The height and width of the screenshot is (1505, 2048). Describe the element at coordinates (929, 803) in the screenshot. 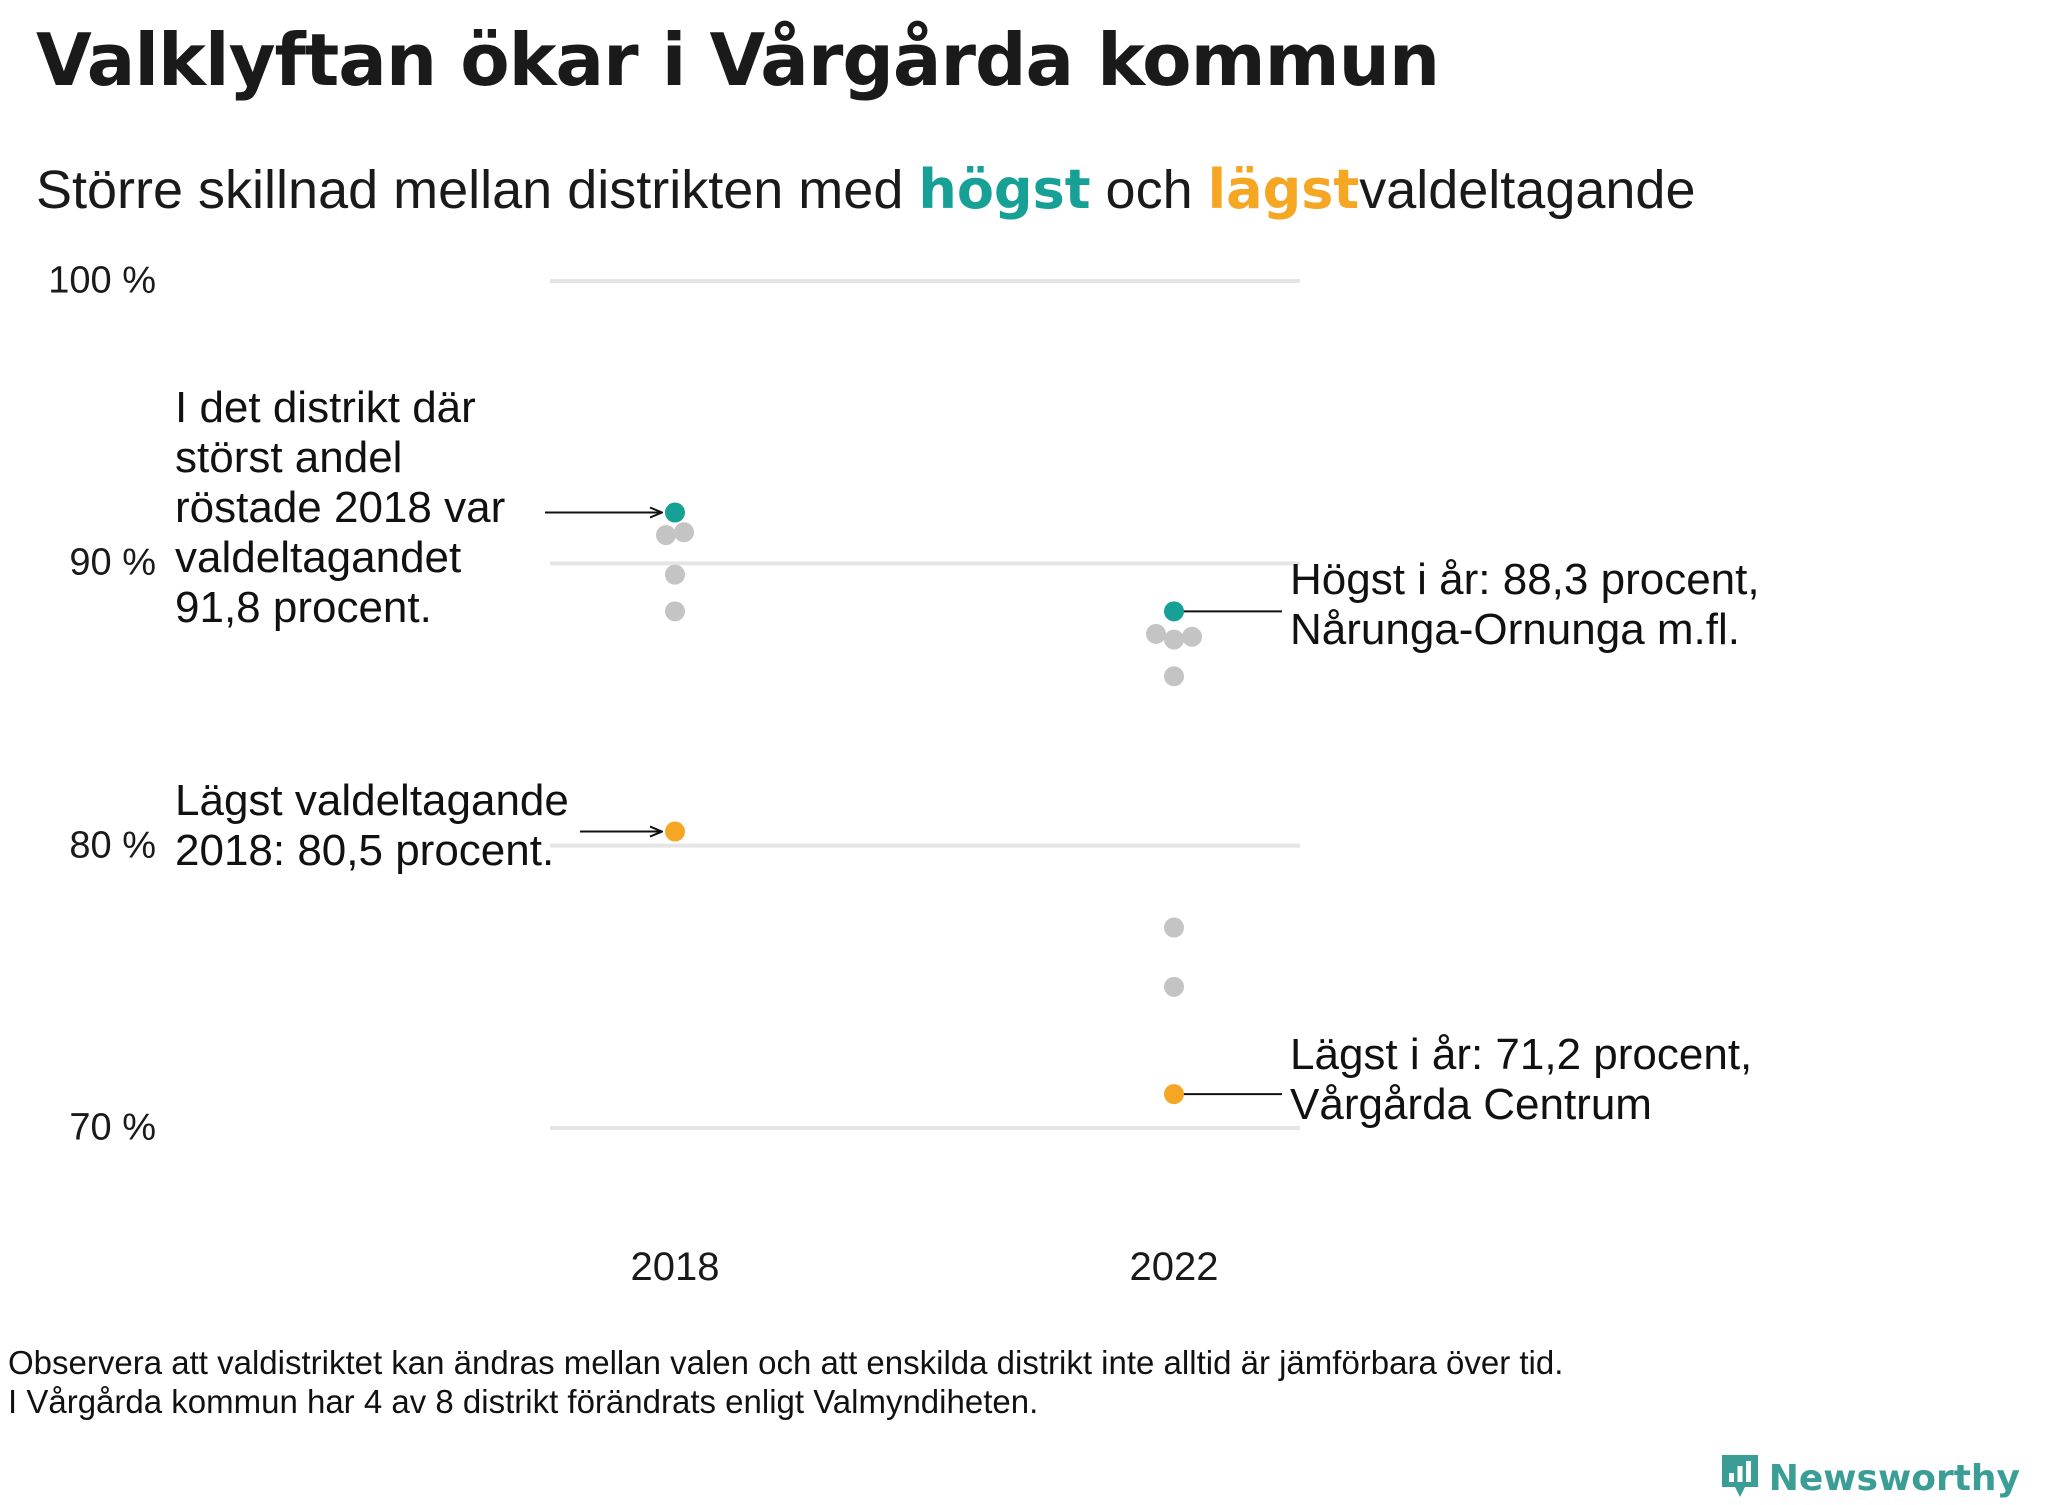

I see `data-points` at that location.